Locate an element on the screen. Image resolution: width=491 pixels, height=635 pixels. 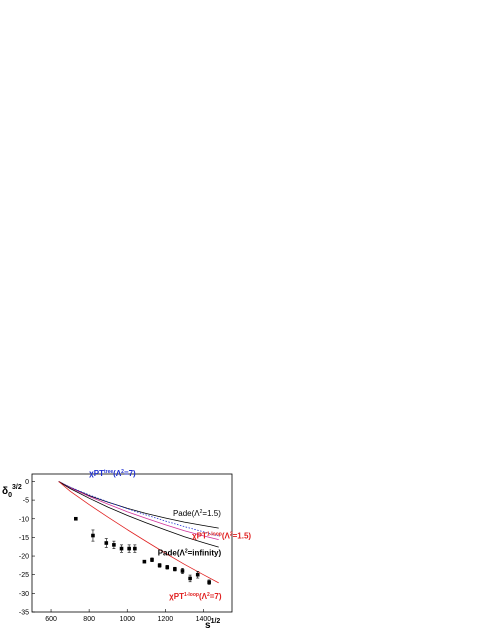
x-axis-ticks: 600 800 1000 1200 1400 is located at coordinates (128, 616).